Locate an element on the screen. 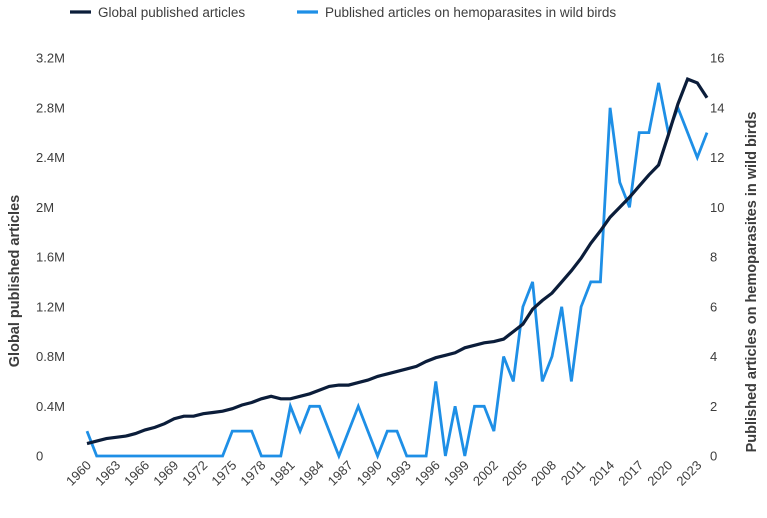 Image resolution: width=767 pixels, height=518 pixels. left-tick-label: 1.6M is located at coordinates (50, 257).